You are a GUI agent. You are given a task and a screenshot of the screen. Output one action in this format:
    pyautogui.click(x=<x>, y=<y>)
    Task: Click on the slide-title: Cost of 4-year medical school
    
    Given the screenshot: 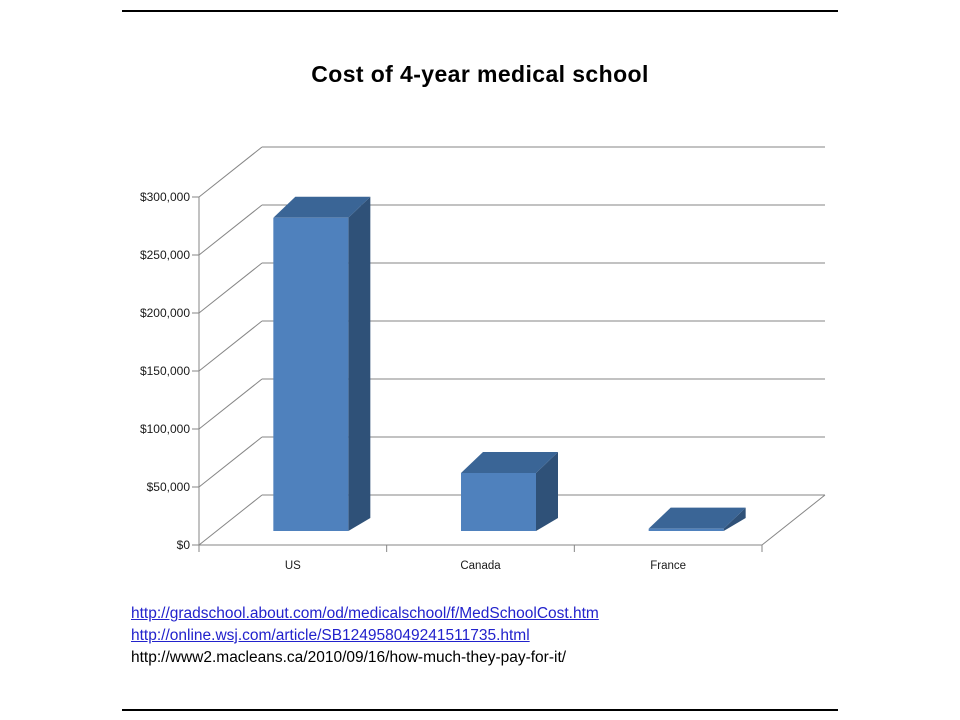 What is the action you would take?
    pyautogui.click(x=480, y=74)
    